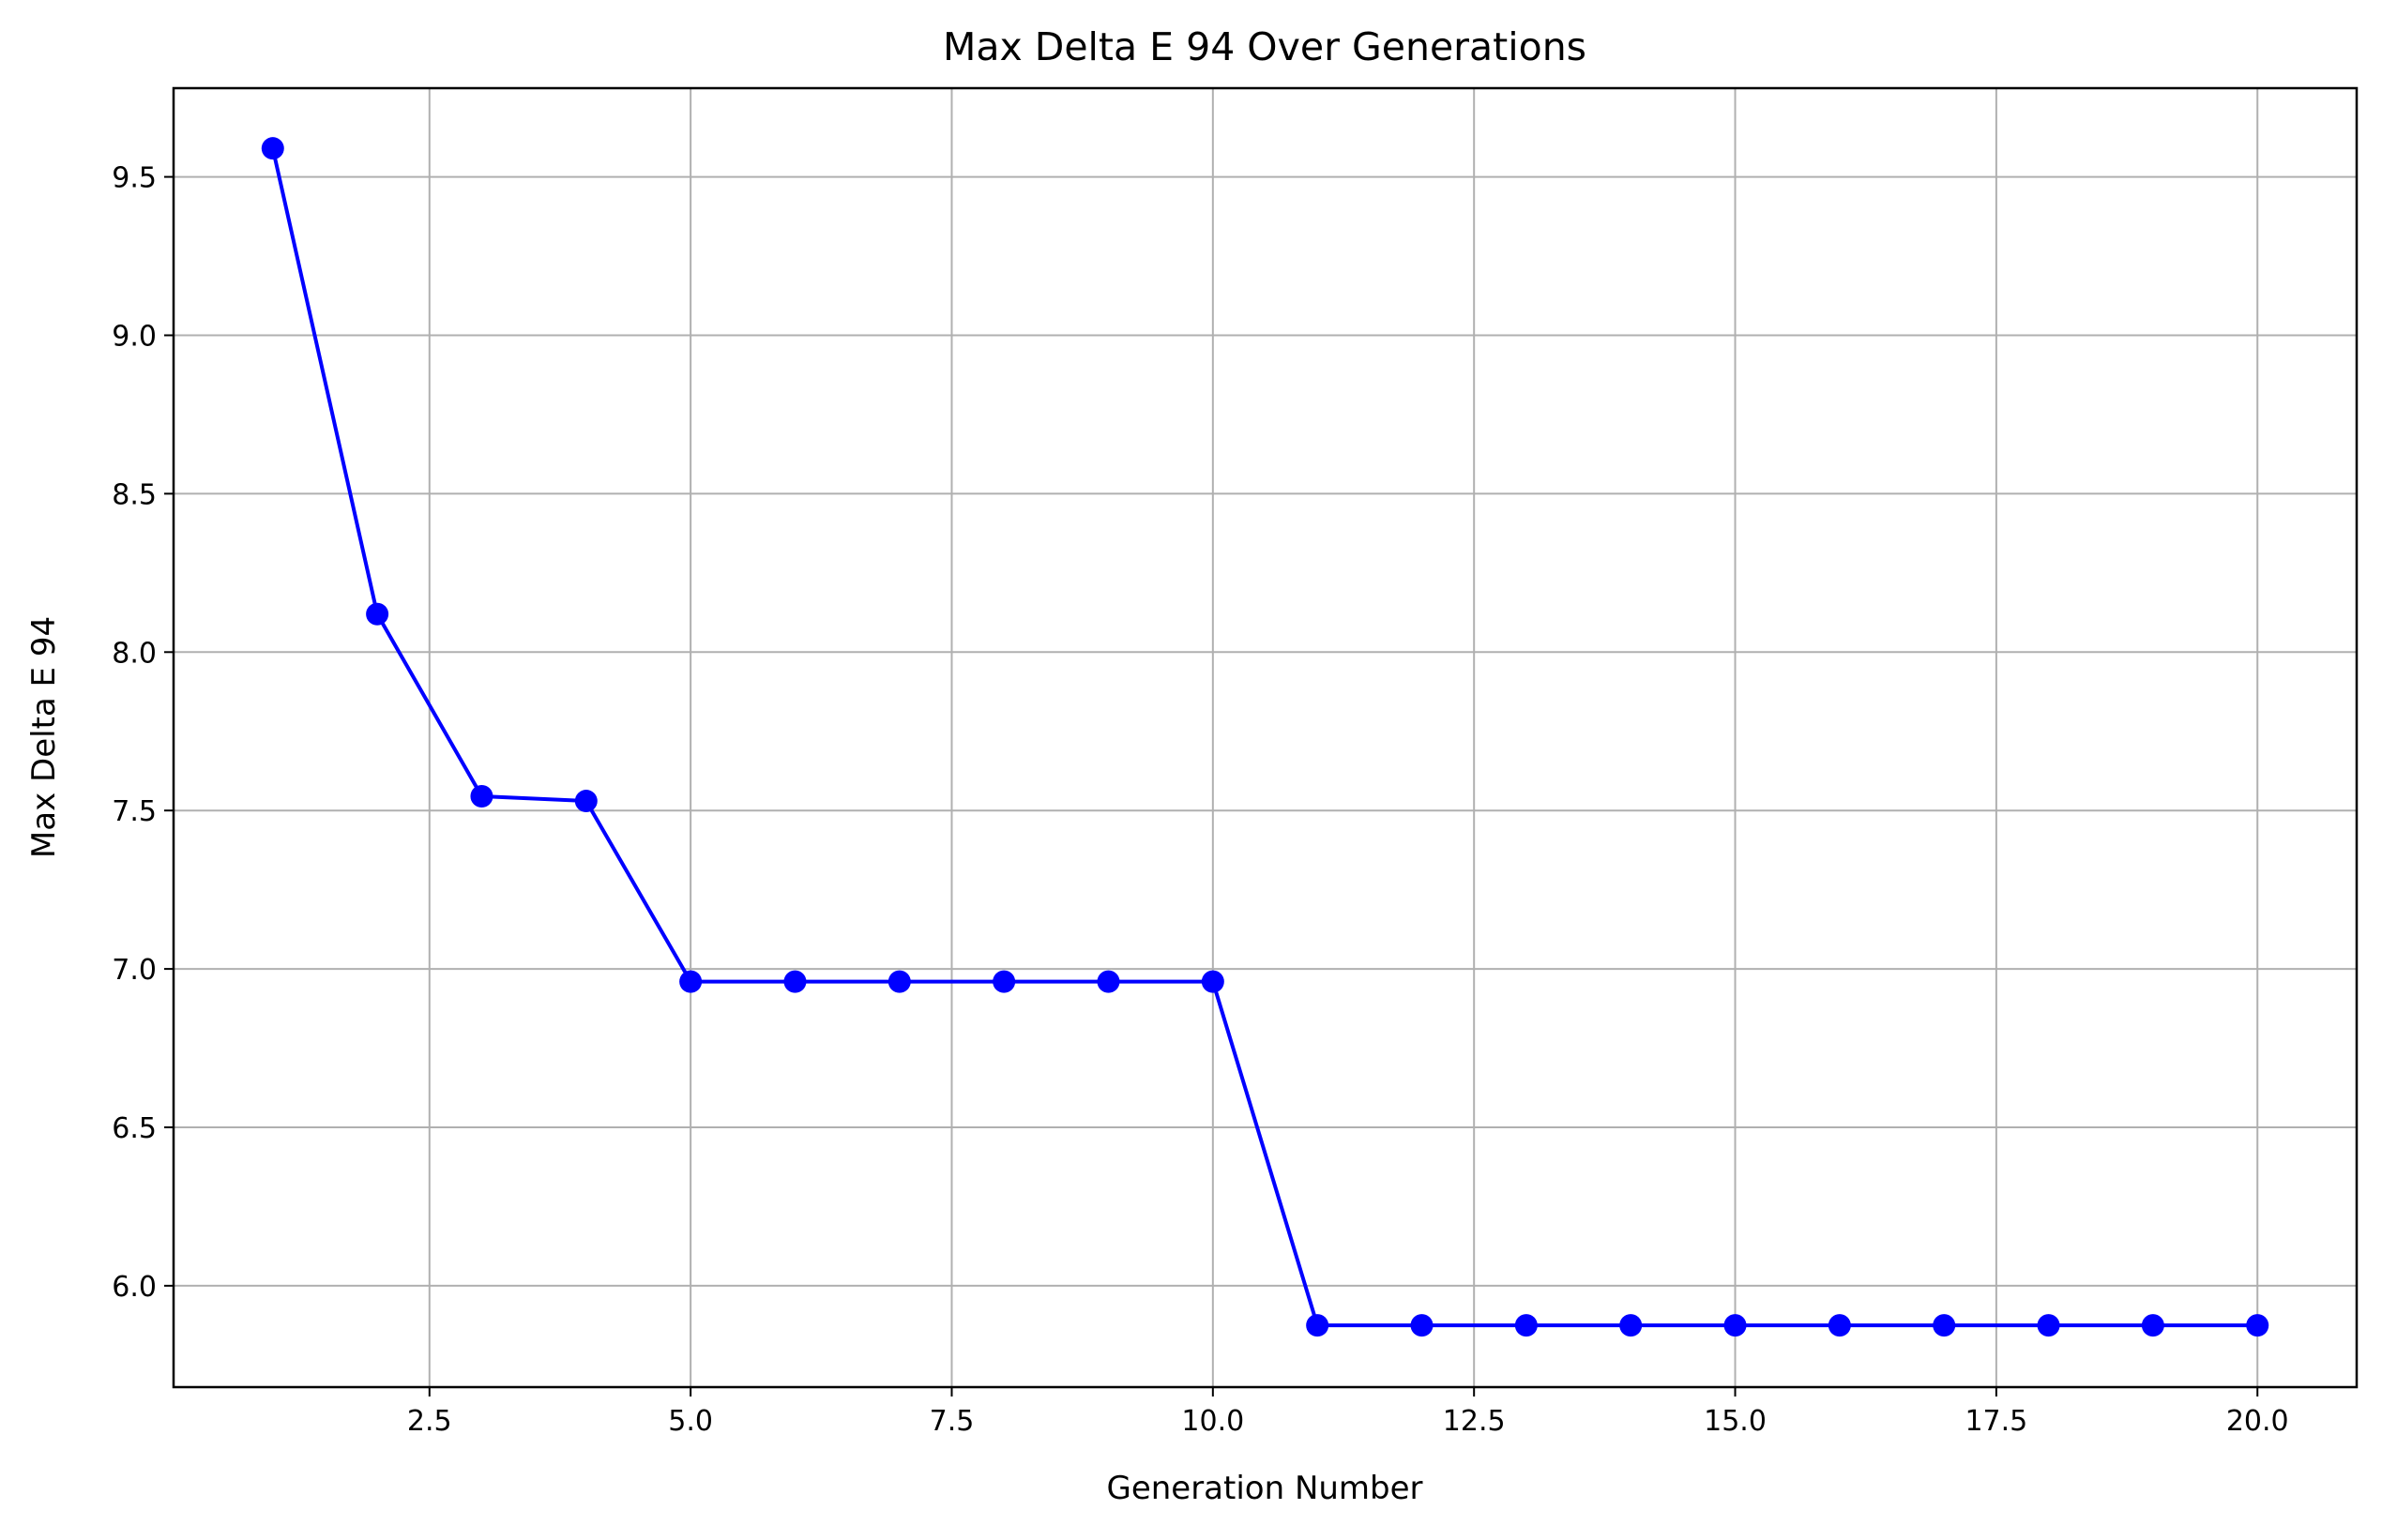  What do you see at coordinates (1474, 1421) in the screenshot?
I see `x-tick-label: 12.5` at bounding box center [1474, 1421].